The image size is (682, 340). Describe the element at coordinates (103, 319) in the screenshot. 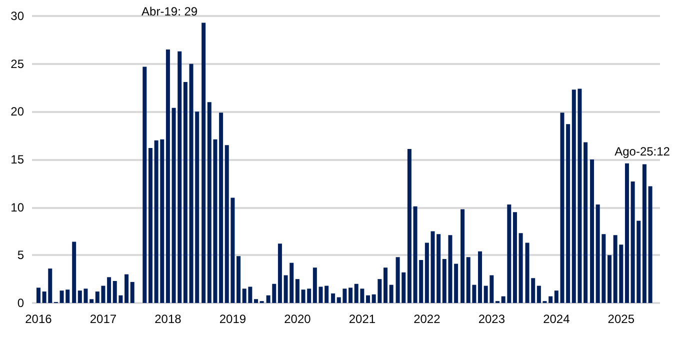

I see `x-tick-label: 2017` at that location.